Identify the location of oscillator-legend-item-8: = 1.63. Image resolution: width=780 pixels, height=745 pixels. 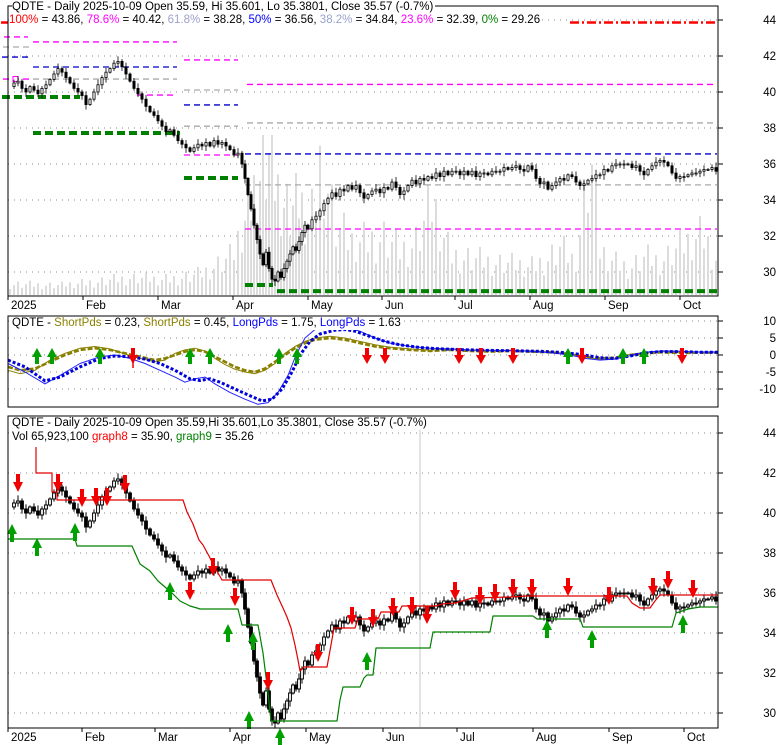
(383, 323).